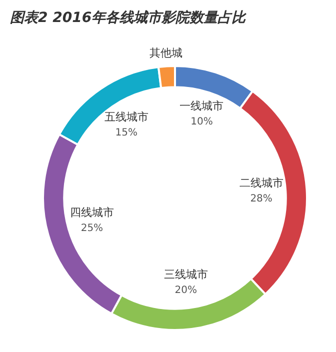  I want to click on chart-title: 图表2 2016年各线城市影院数量占比, so click(129, 17).